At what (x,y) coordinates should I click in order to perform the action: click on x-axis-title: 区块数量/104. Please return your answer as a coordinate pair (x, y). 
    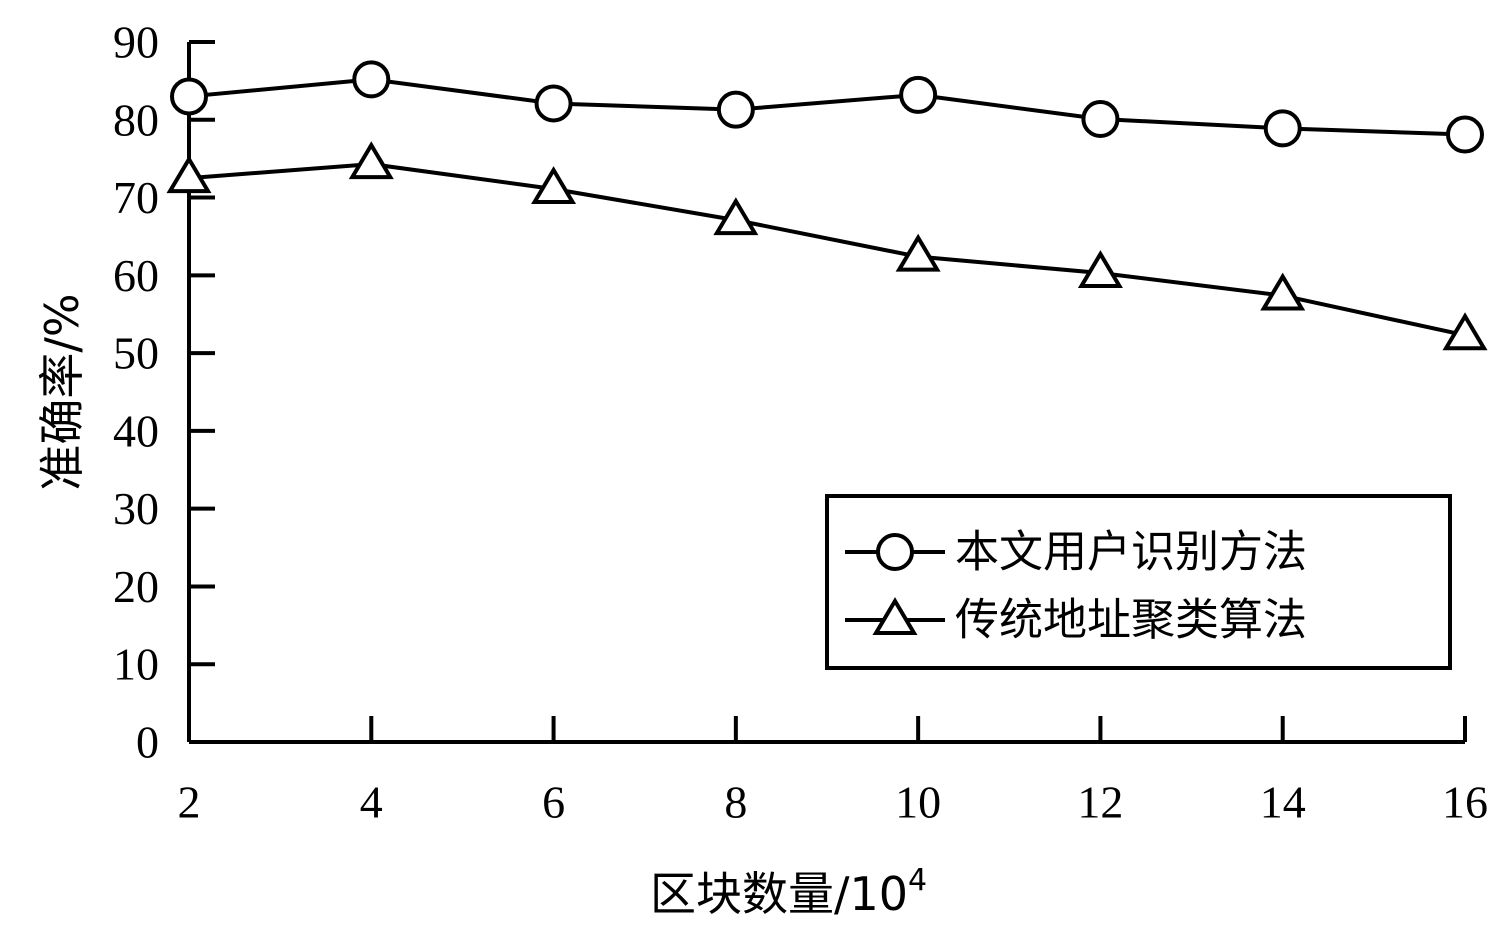
    Looking at the image, I should click on (788, 892).